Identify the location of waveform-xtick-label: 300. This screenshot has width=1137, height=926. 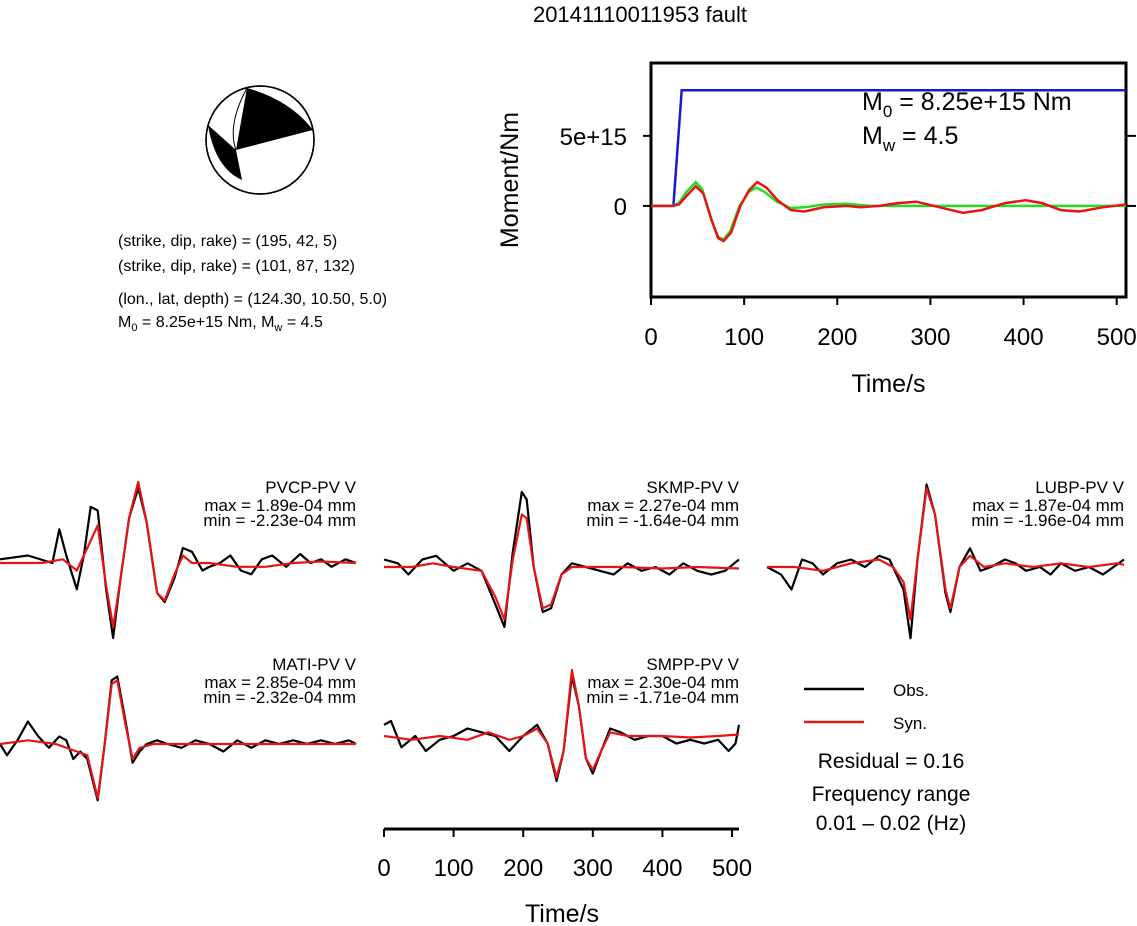
(593, 868).